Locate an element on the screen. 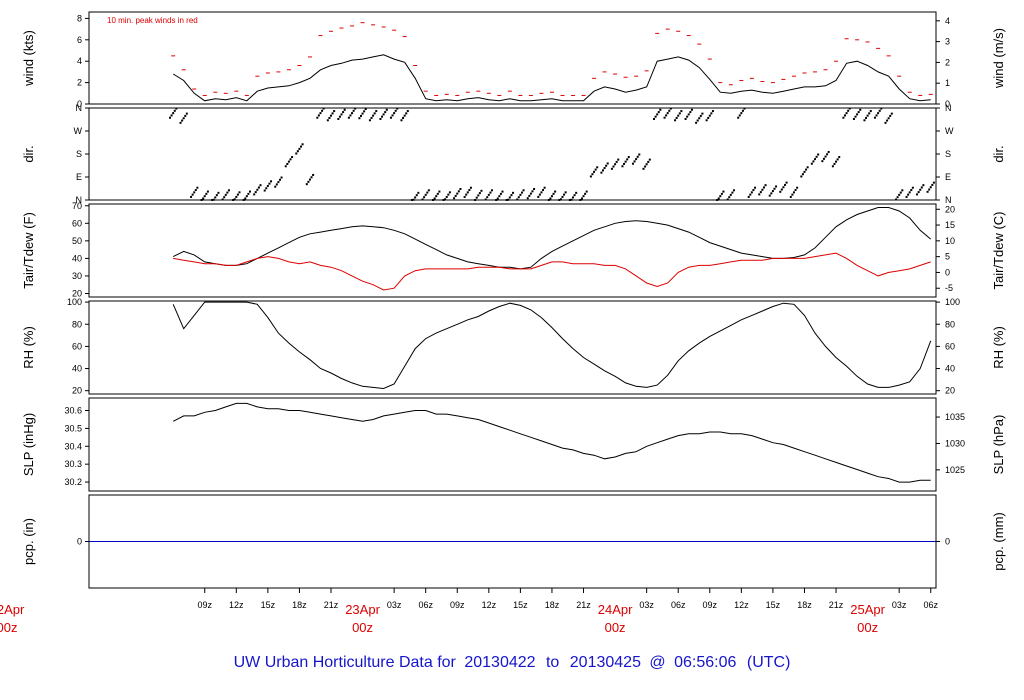 This screenshot has width=1024, height=700. y-axis-title-left: wind (kts) is located at coordinates (28, 58).